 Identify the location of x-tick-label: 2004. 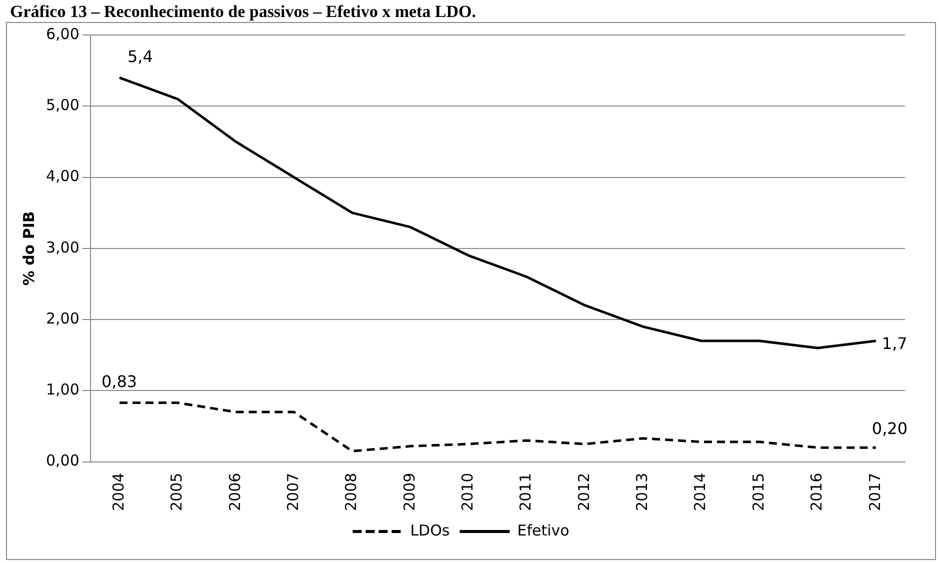
(118, 492).